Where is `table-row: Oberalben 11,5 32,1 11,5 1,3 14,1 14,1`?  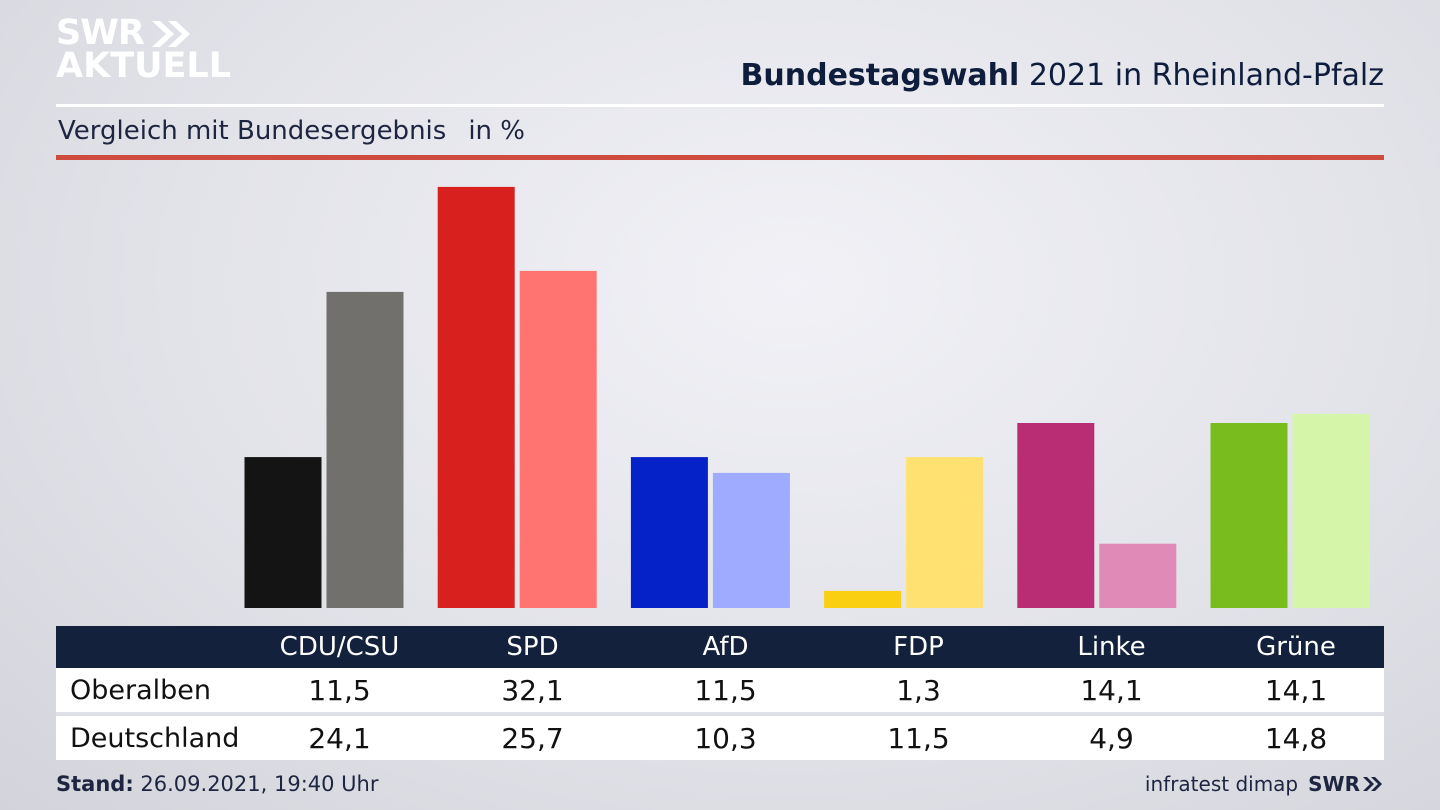
table-row: Oberalben 11,5 32,1 11,5 1,3 14,1 14,1 is located at coordinates (720, 692).